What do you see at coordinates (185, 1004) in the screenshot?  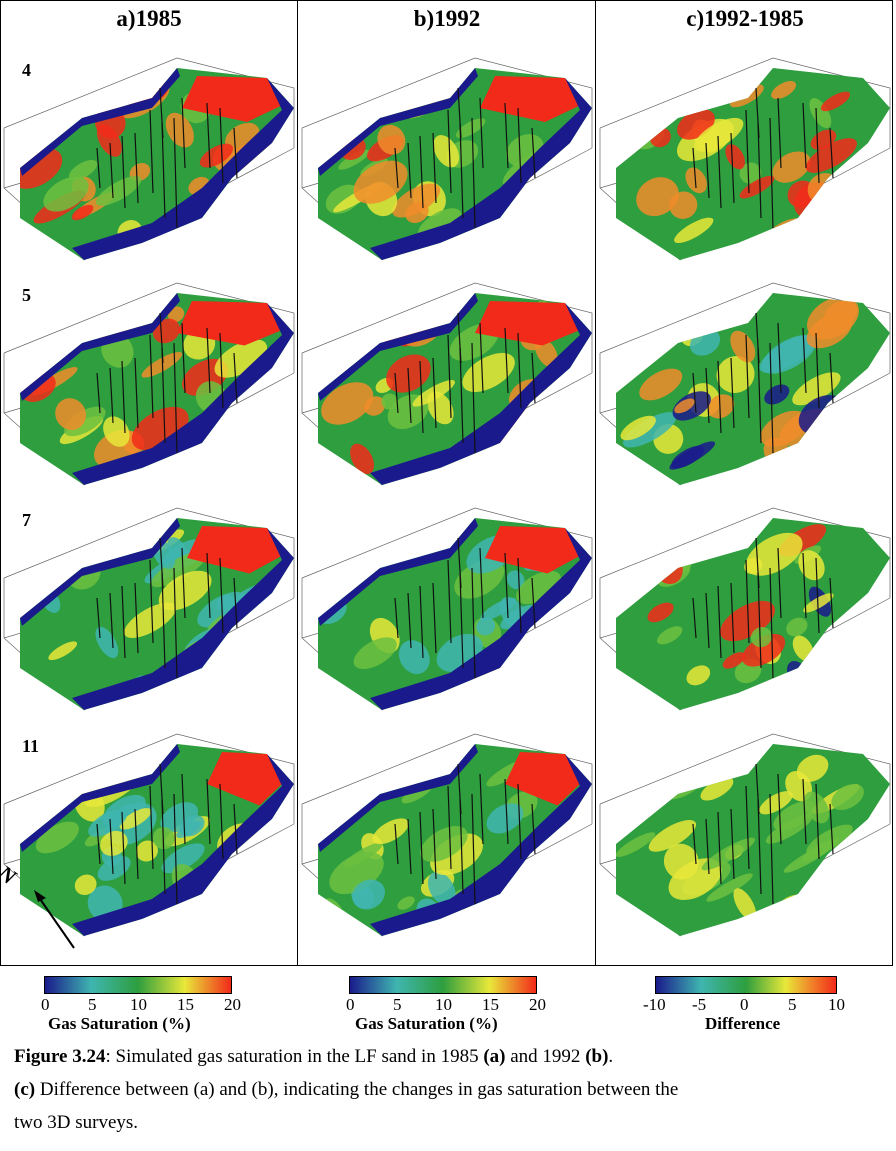 I see `colorbar-tick: 15` at bounding box center [185, 1004].